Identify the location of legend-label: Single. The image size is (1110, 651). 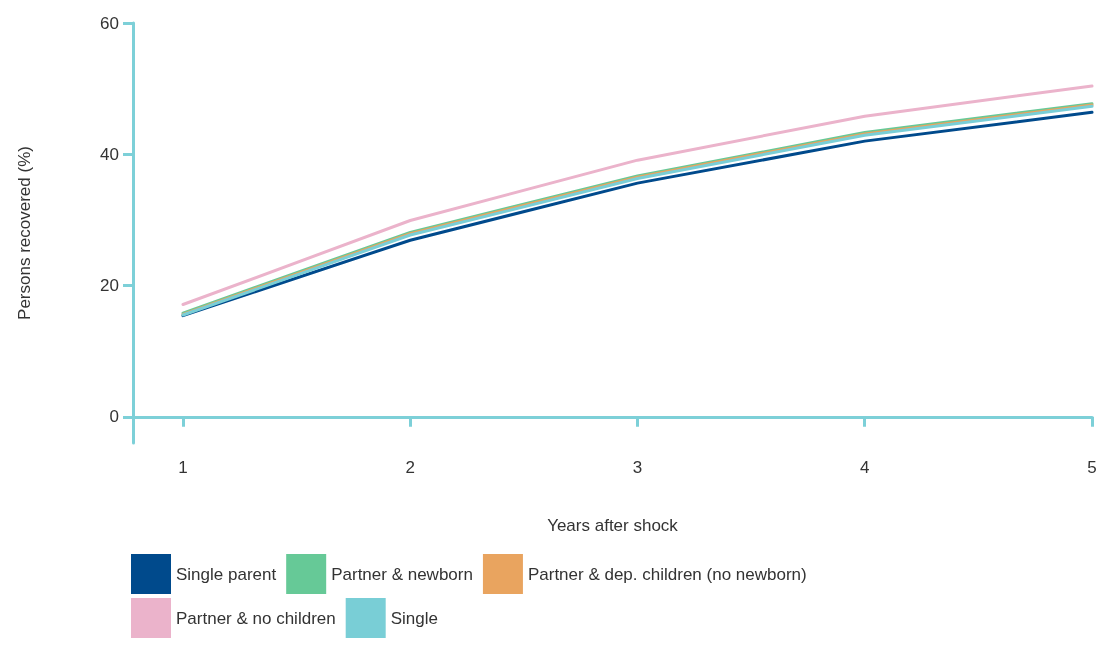
(414, 618).